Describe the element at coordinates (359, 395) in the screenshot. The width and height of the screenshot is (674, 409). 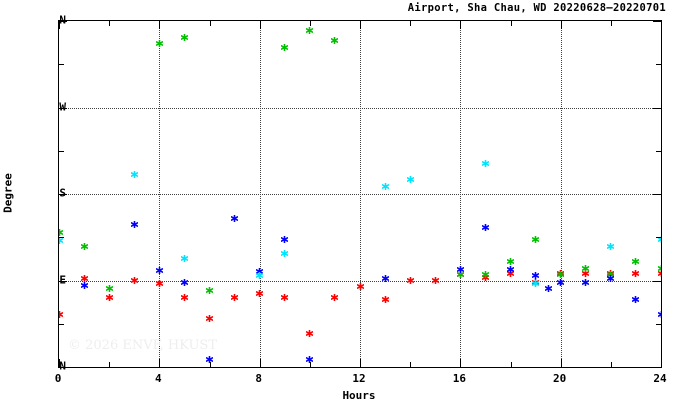
I see `x-axis-label: Hours` at that location.